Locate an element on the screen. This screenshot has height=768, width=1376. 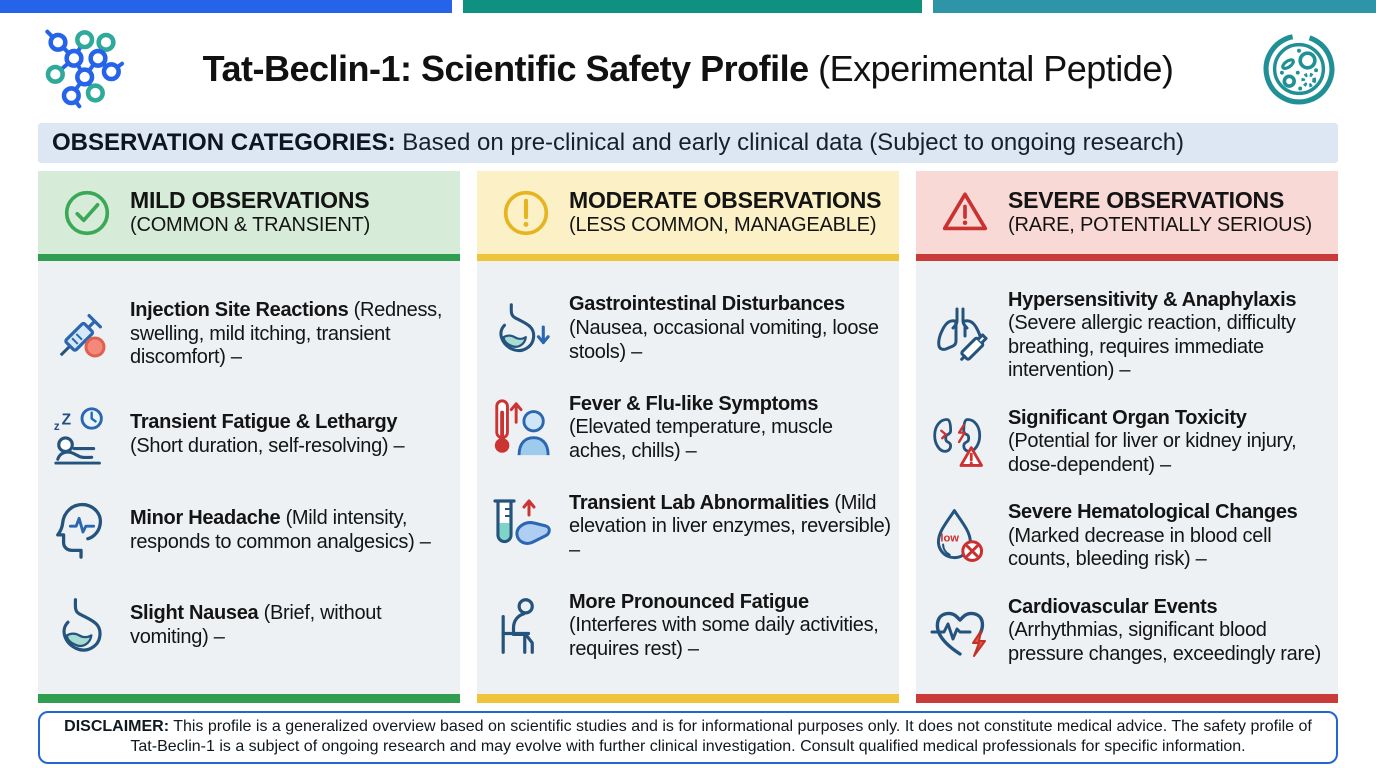
headache-icon is located at coordinates (79, 530).